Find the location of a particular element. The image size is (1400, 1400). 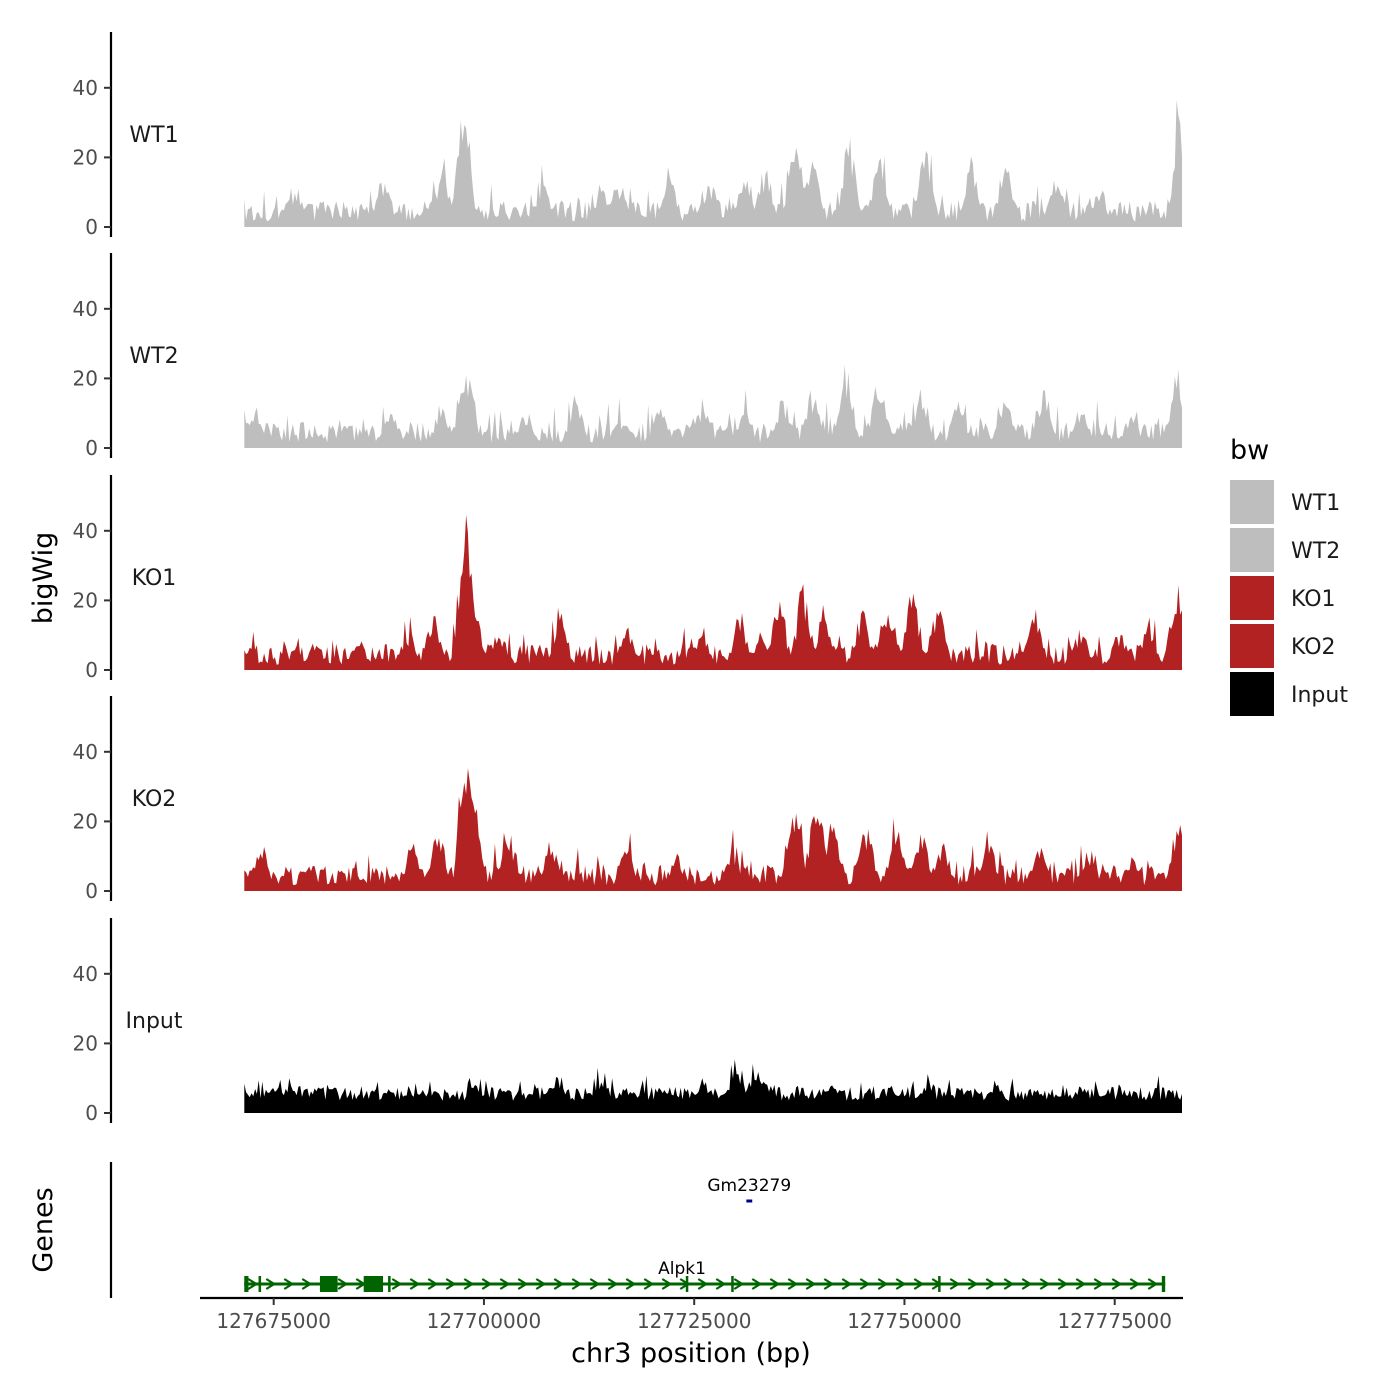

x-tick-label: 127725000 is located at coordinates (694, 1321).